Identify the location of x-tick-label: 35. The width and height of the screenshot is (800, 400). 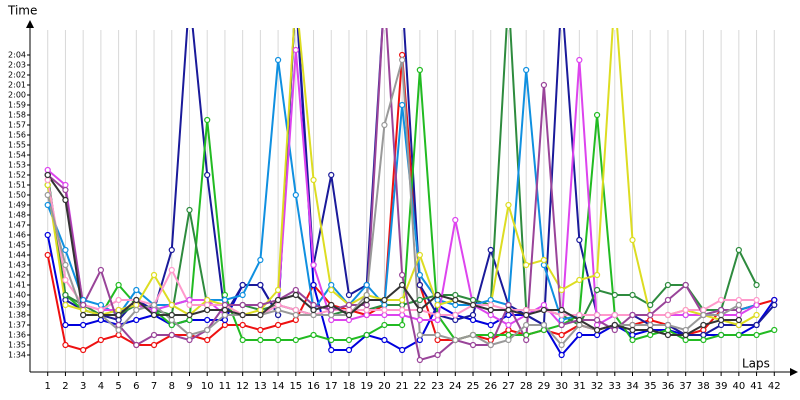
(650, 386).